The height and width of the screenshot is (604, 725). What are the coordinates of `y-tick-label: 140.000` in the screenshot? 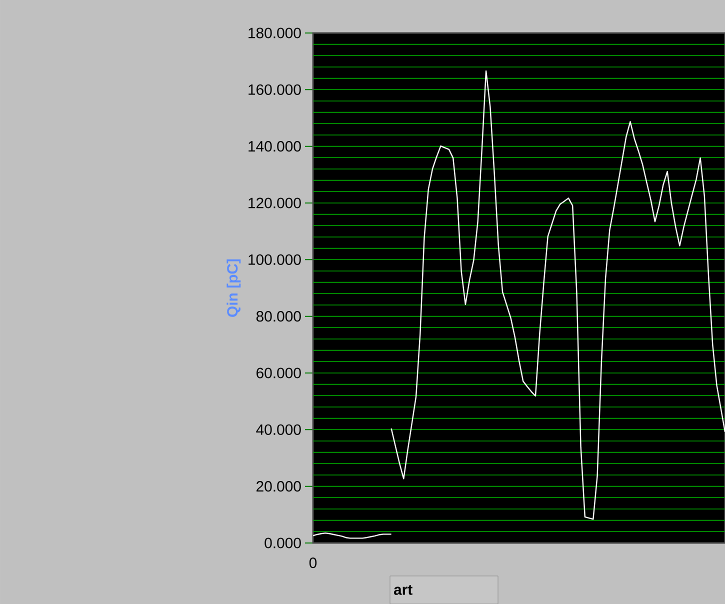 It's located at (274, 146).